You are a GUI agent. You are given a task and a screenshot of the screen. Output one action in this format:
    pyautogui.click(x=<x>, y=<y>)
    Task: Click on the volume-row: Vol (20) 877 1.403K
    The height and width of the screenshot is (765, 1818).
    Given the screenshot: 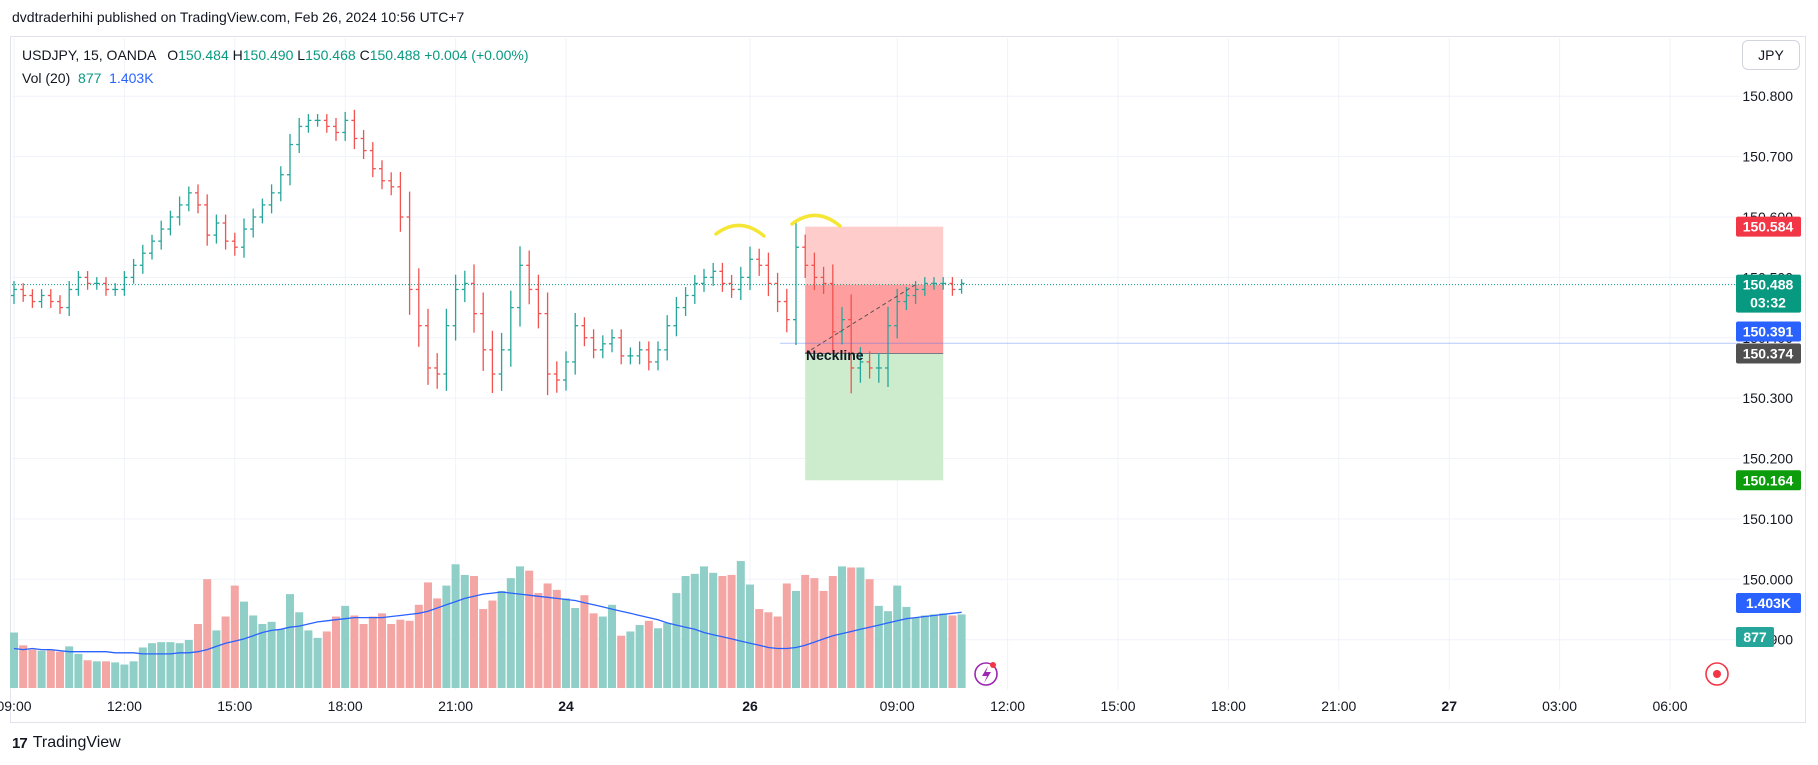 What is the action you would take?
    pyautogui.click(x=275, y=78)
    